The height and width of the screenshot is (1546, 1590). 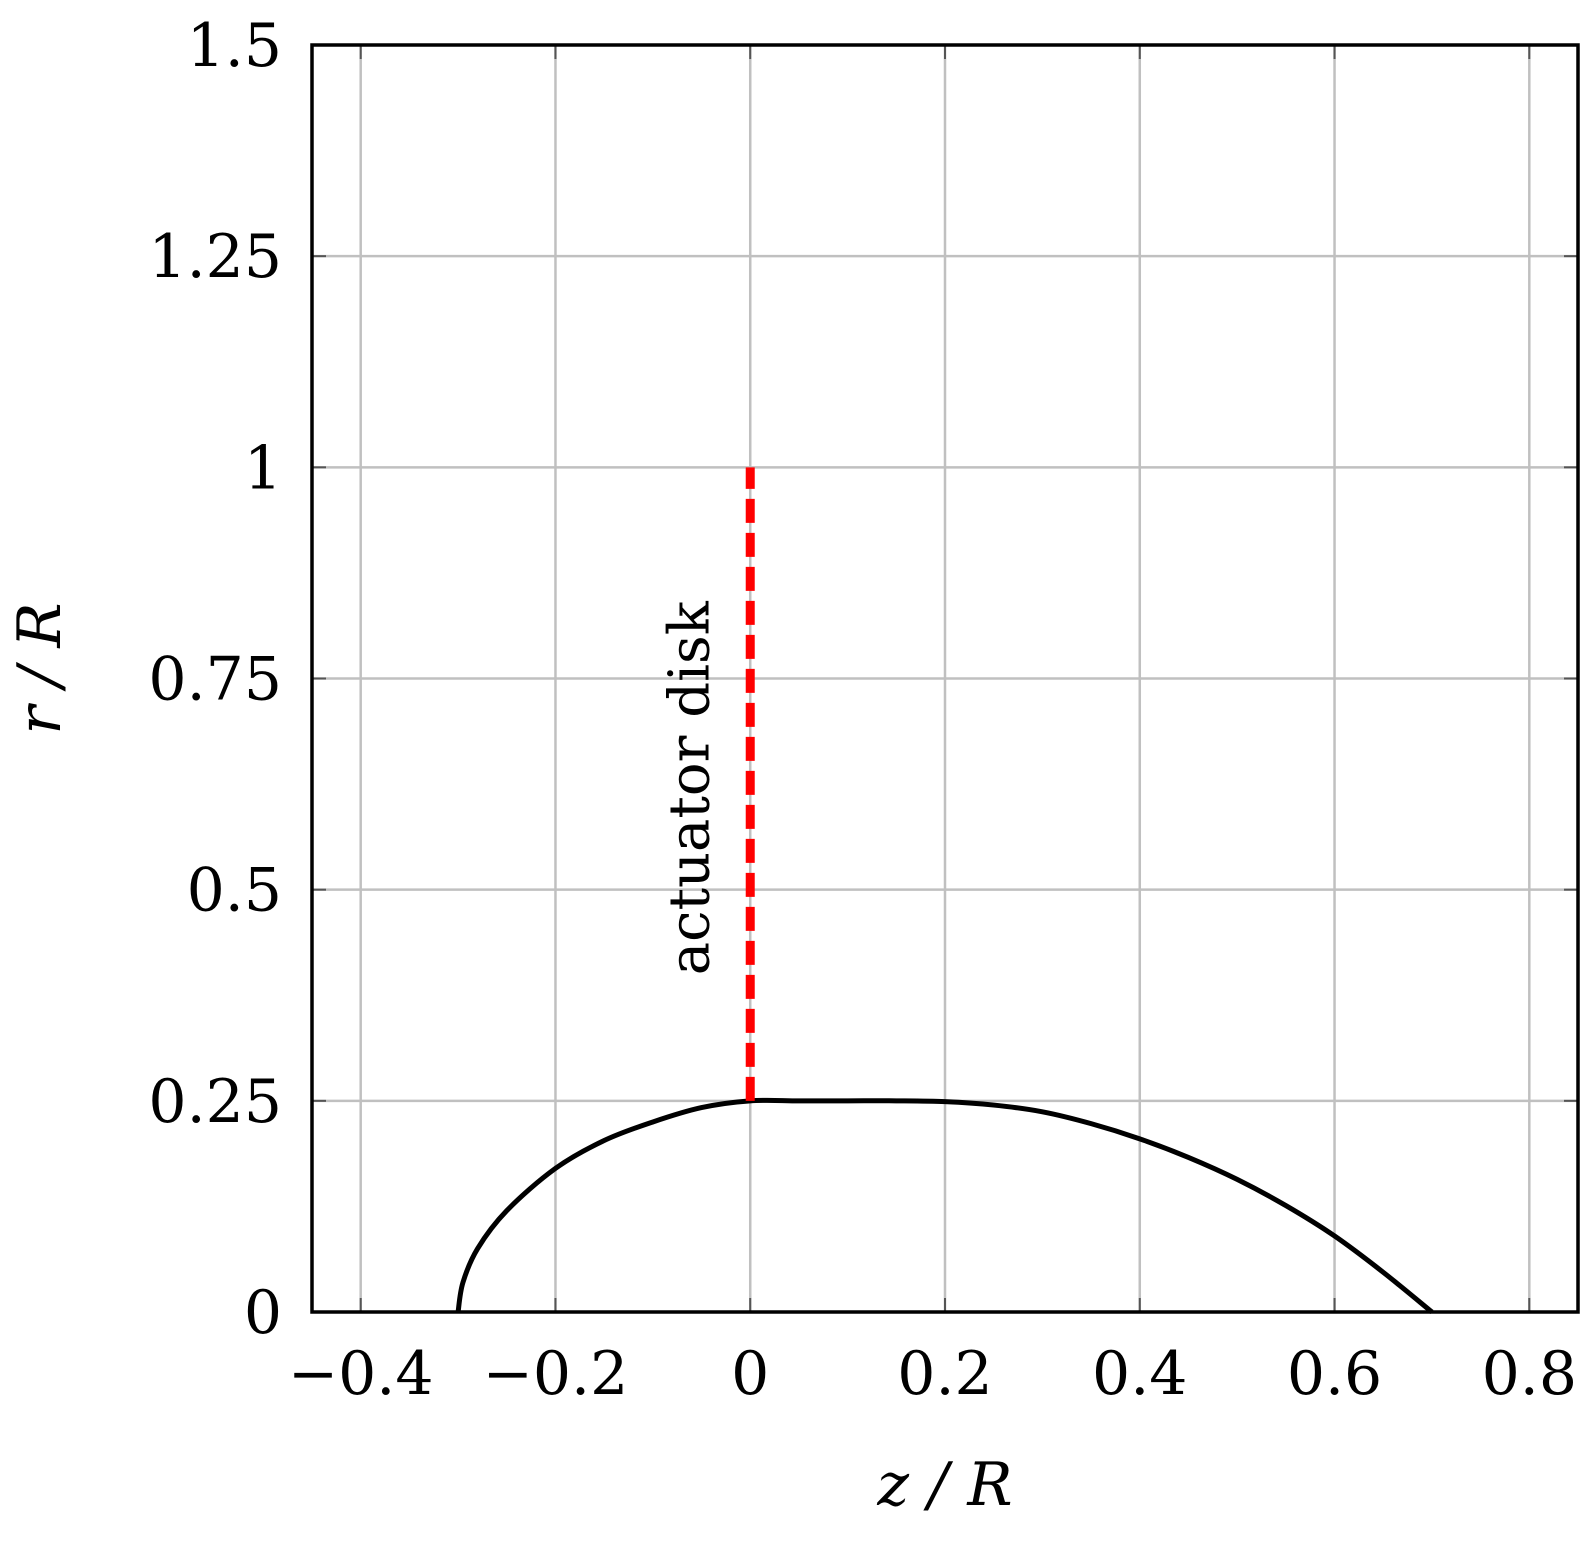 What do you see at coordinates (40, 668) in the screenshot?
I see `y-axis-title: r / R` at bounding box center [40, 668].